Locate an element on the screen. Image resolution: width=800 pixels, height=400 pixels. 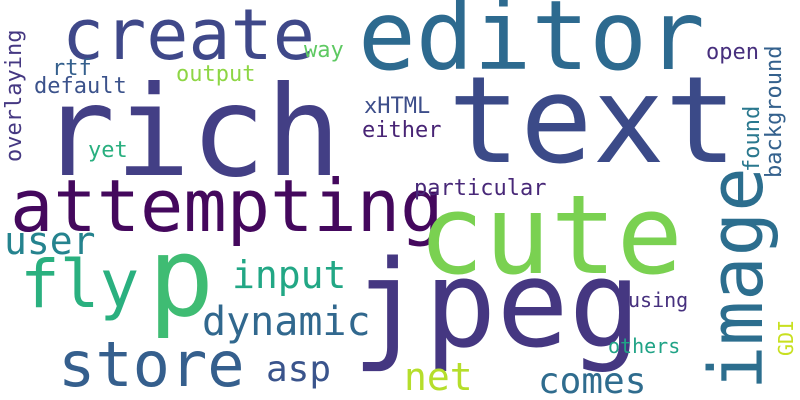
word-cute: cute is located at coordinates (550, 235).